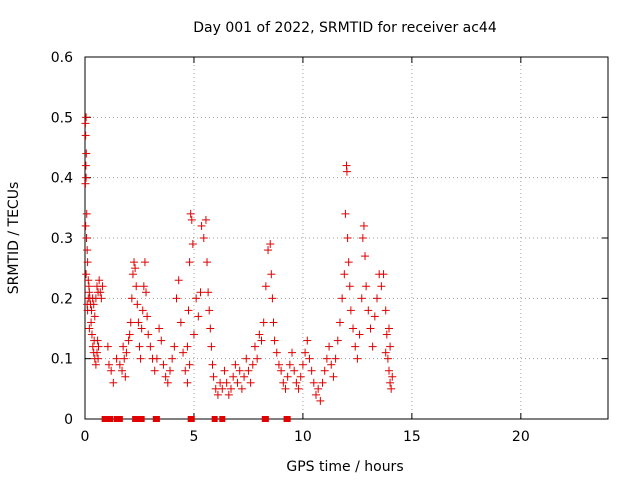 The height and width of the screenshot is (480, 640). Describe the element at coordinates (412, 437) in the screenshot. I see `x-tick-label: 15` at that location.